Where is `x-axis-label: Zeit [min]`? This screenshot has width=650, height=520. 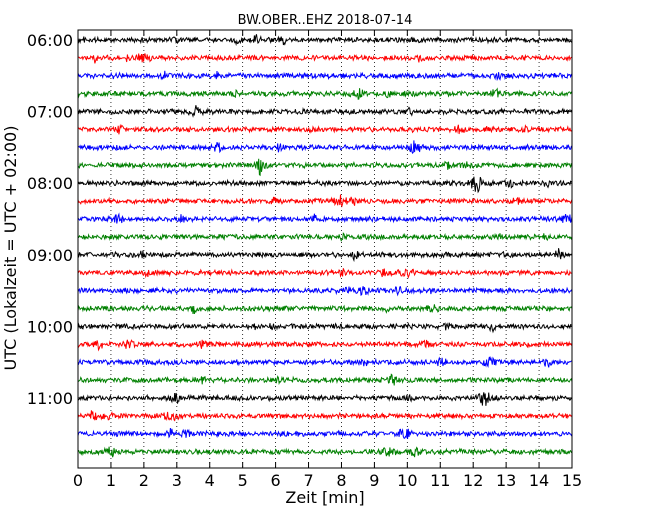 x-axis-label: Zeit [min] is located at coordinates (324, 497).